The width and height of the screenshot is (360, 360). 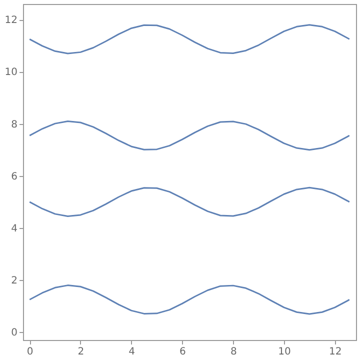 What do you see at coordinates (11, 20) in the screenshot?
I see `y-tick-label: 12` at bounding box center [11, 20].